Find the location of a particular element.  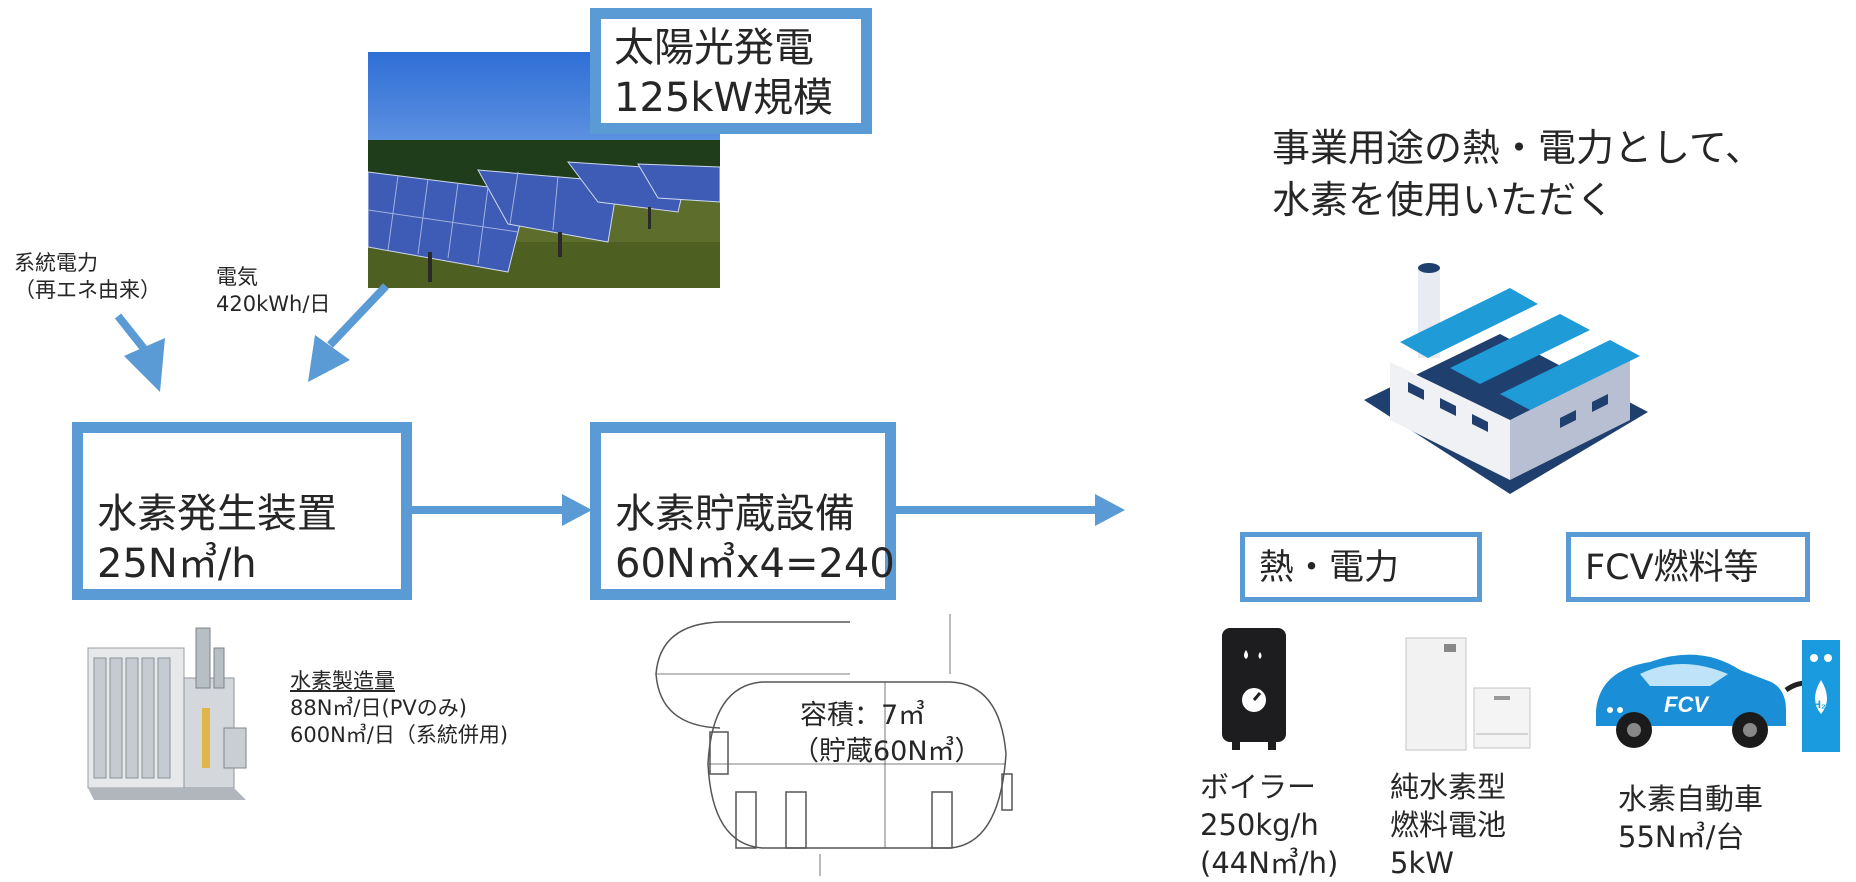

generator-to-storage-arrow-head is located at coordinates (577, 510).